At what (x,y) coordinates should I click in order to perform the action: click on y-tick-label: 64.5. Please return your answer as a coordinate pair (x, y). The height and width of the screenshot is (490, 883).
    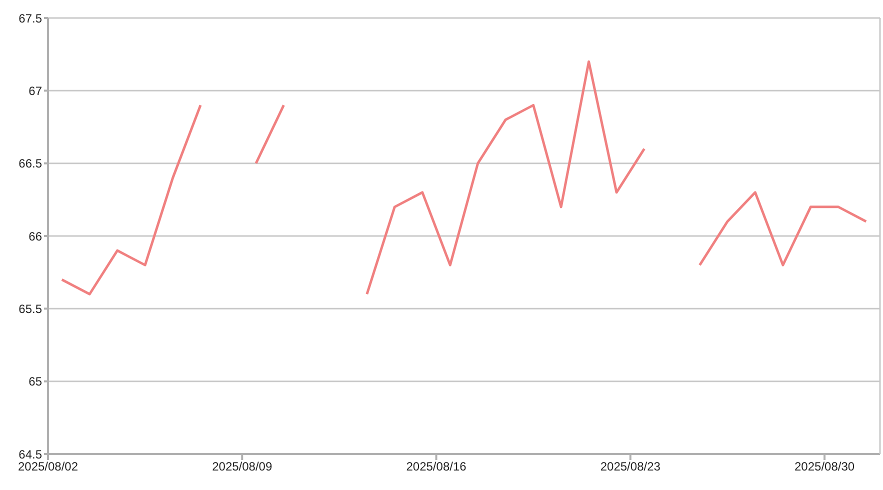
    Looking at the image, I should click on (30, 454).